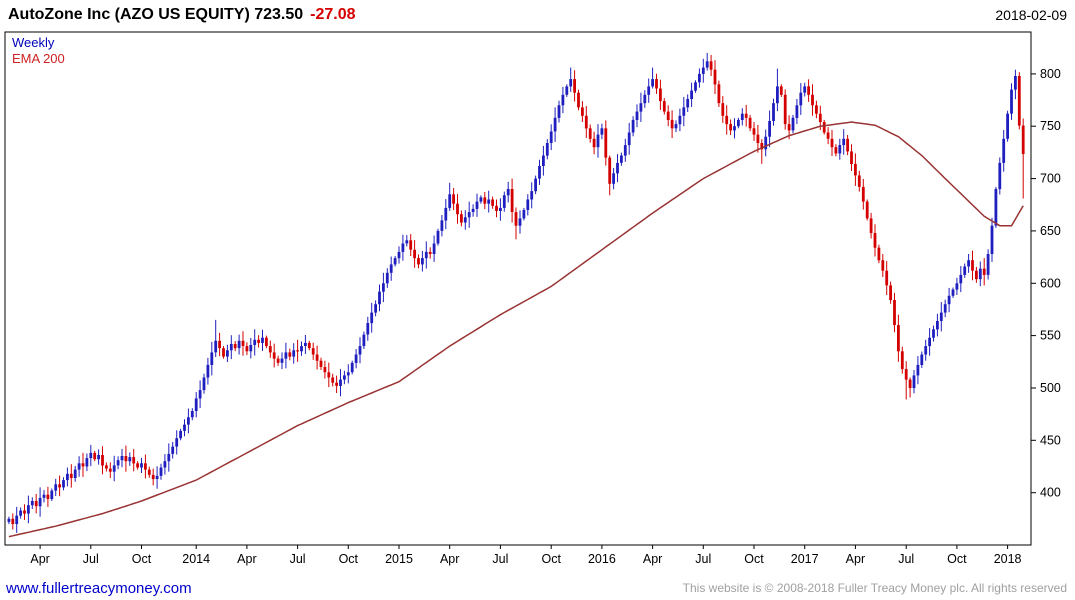 Image resolution: width=1075 pixels, height=600 pixels. Describe the element at coordinates (602, 559) in the screenshot. I see `x-axis-label: 2016` at that location.